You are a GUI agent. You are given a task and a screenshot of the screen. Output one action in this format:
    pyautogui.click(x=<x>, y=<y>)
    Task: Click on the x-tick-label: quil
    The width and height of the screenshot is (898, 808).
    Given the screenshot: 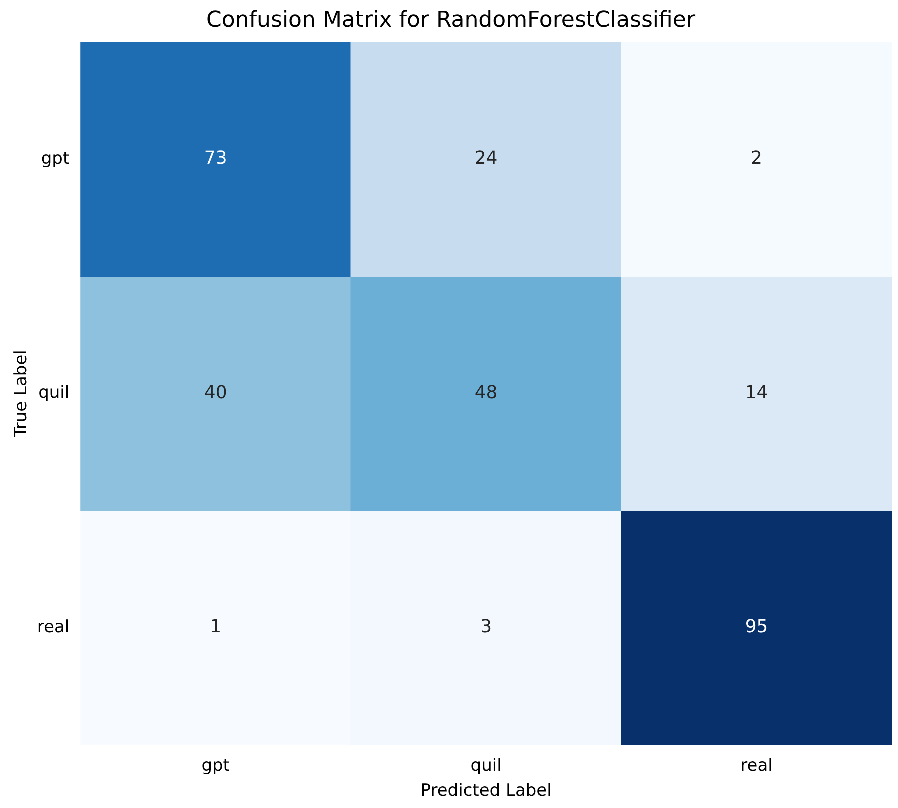 What is the action you would take?
    pyautogui.click(x=486, y=766)
    